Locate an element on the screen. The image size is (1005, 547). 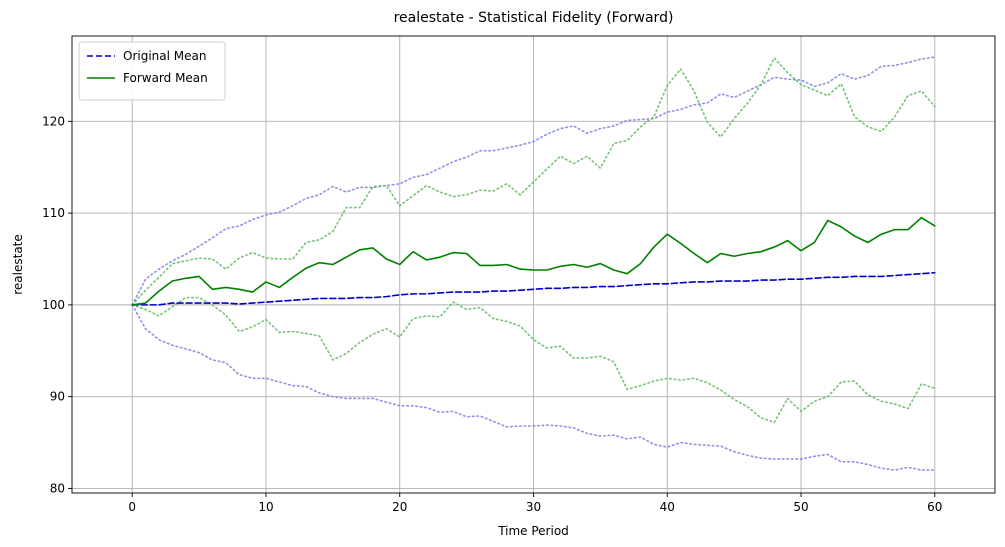
x-tick-label: 40 is located at coordinates (667, 507).